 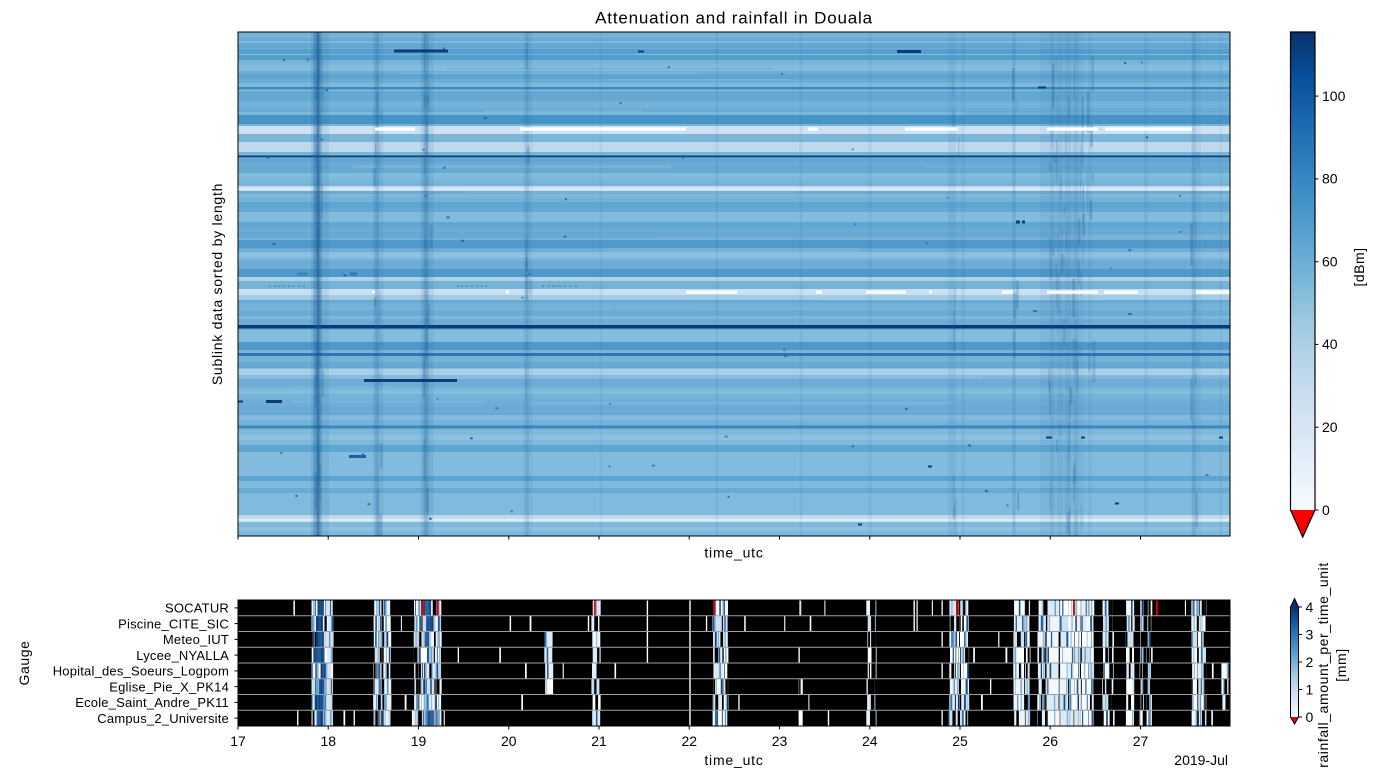 I want to click on svg-text: Hopital_des_Soeurs_Logpom, so click(x=141, y=671).